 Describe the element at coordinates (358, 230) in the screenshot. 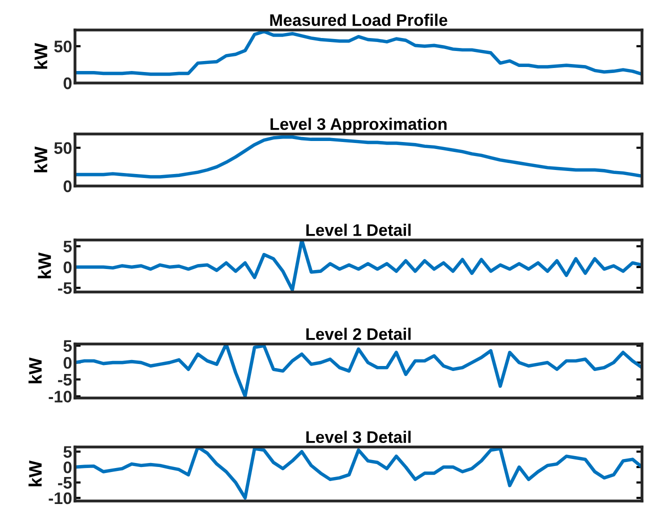

I see `chart-title: Level 1 Detail` at that location.